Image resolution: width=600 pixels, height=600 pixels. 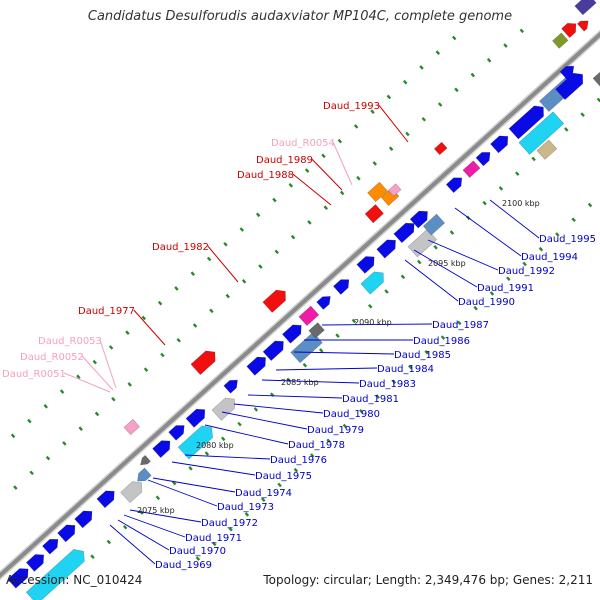 I want to click on gene-label: Daud_1976, so click(x=298, y=460).